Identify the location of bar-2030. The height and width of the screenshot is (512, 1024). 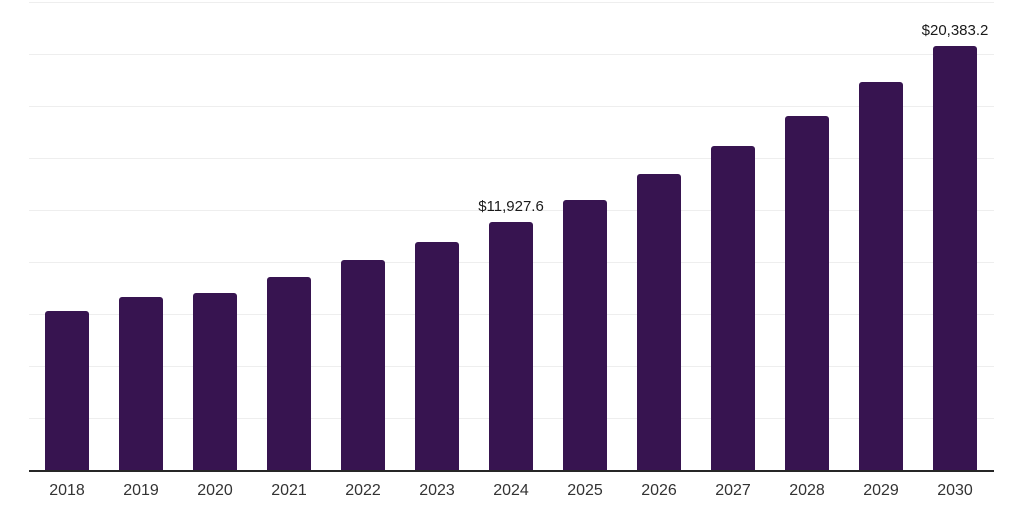
(955, 258).